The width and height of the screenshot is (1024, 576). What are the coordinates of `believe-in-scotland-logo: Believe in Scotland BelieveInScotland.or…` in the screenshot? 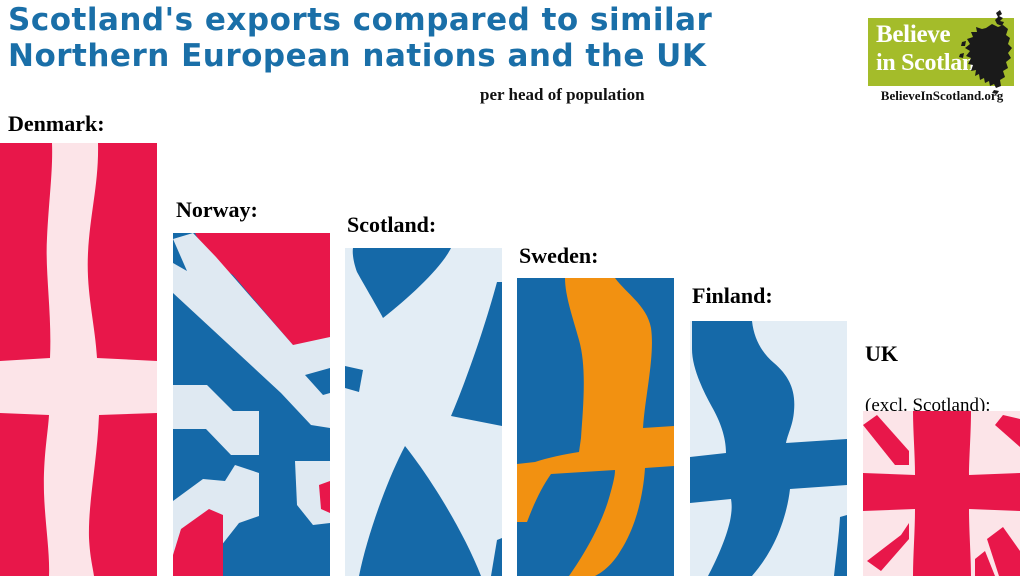 It's located at (941, 56).